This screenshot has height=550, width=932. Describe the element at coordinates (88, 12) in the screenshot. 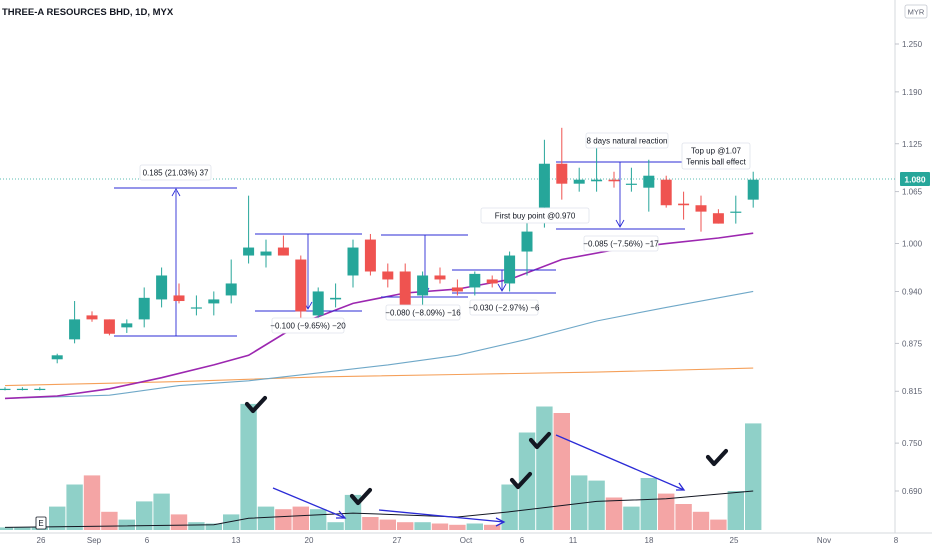

I see `chart-title: THREE-A RESOURCES BHD, 1D, MYX` at that location.